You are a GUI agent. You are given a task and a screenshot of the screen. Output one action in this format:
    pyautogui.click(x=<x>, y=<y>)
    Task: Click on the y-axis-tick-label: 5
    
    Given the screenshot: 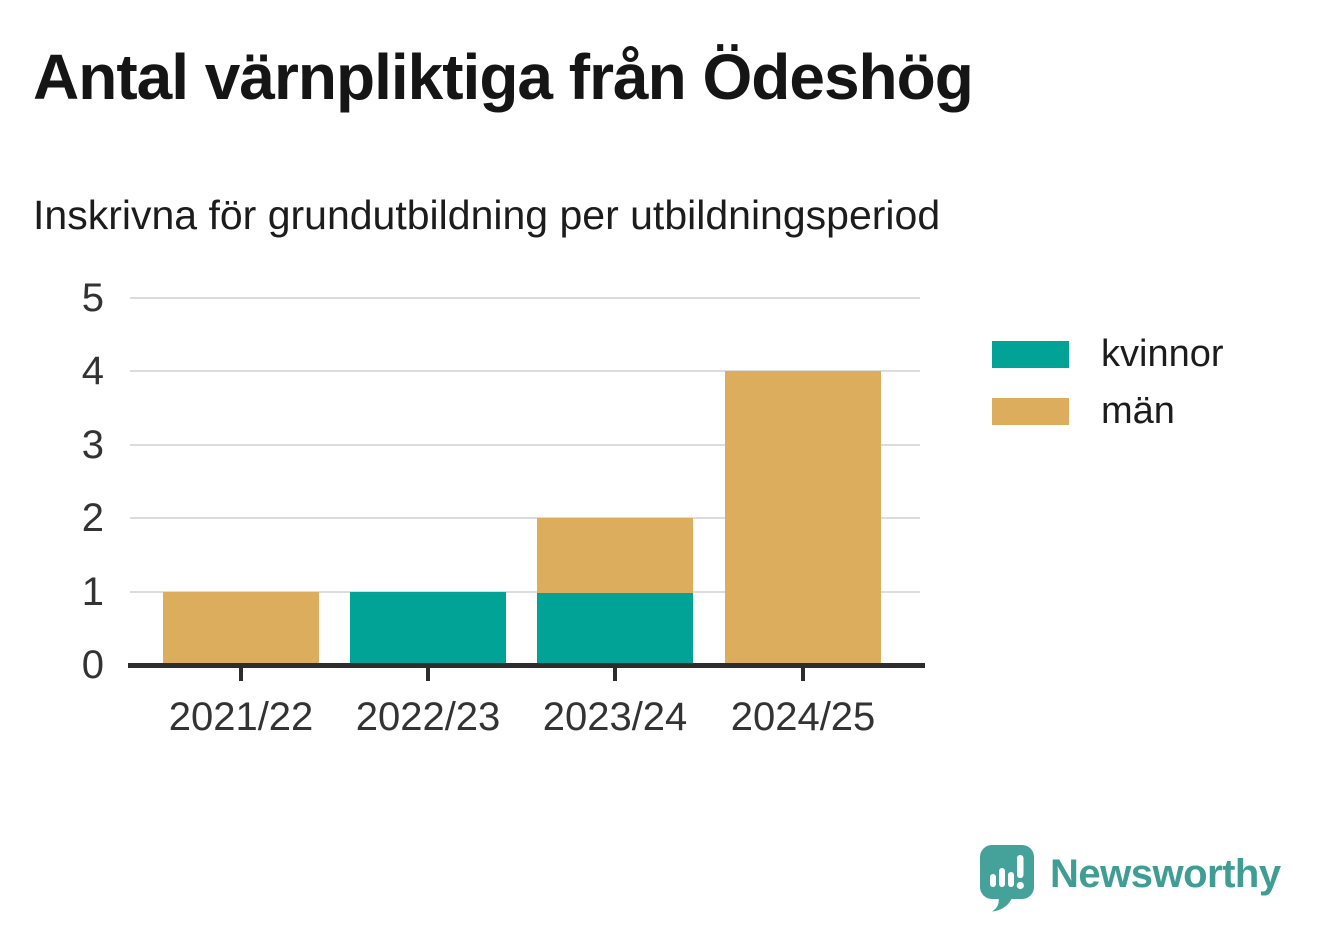 What is the action you would take?
    pyautogui.click(x=92, y=298)
    